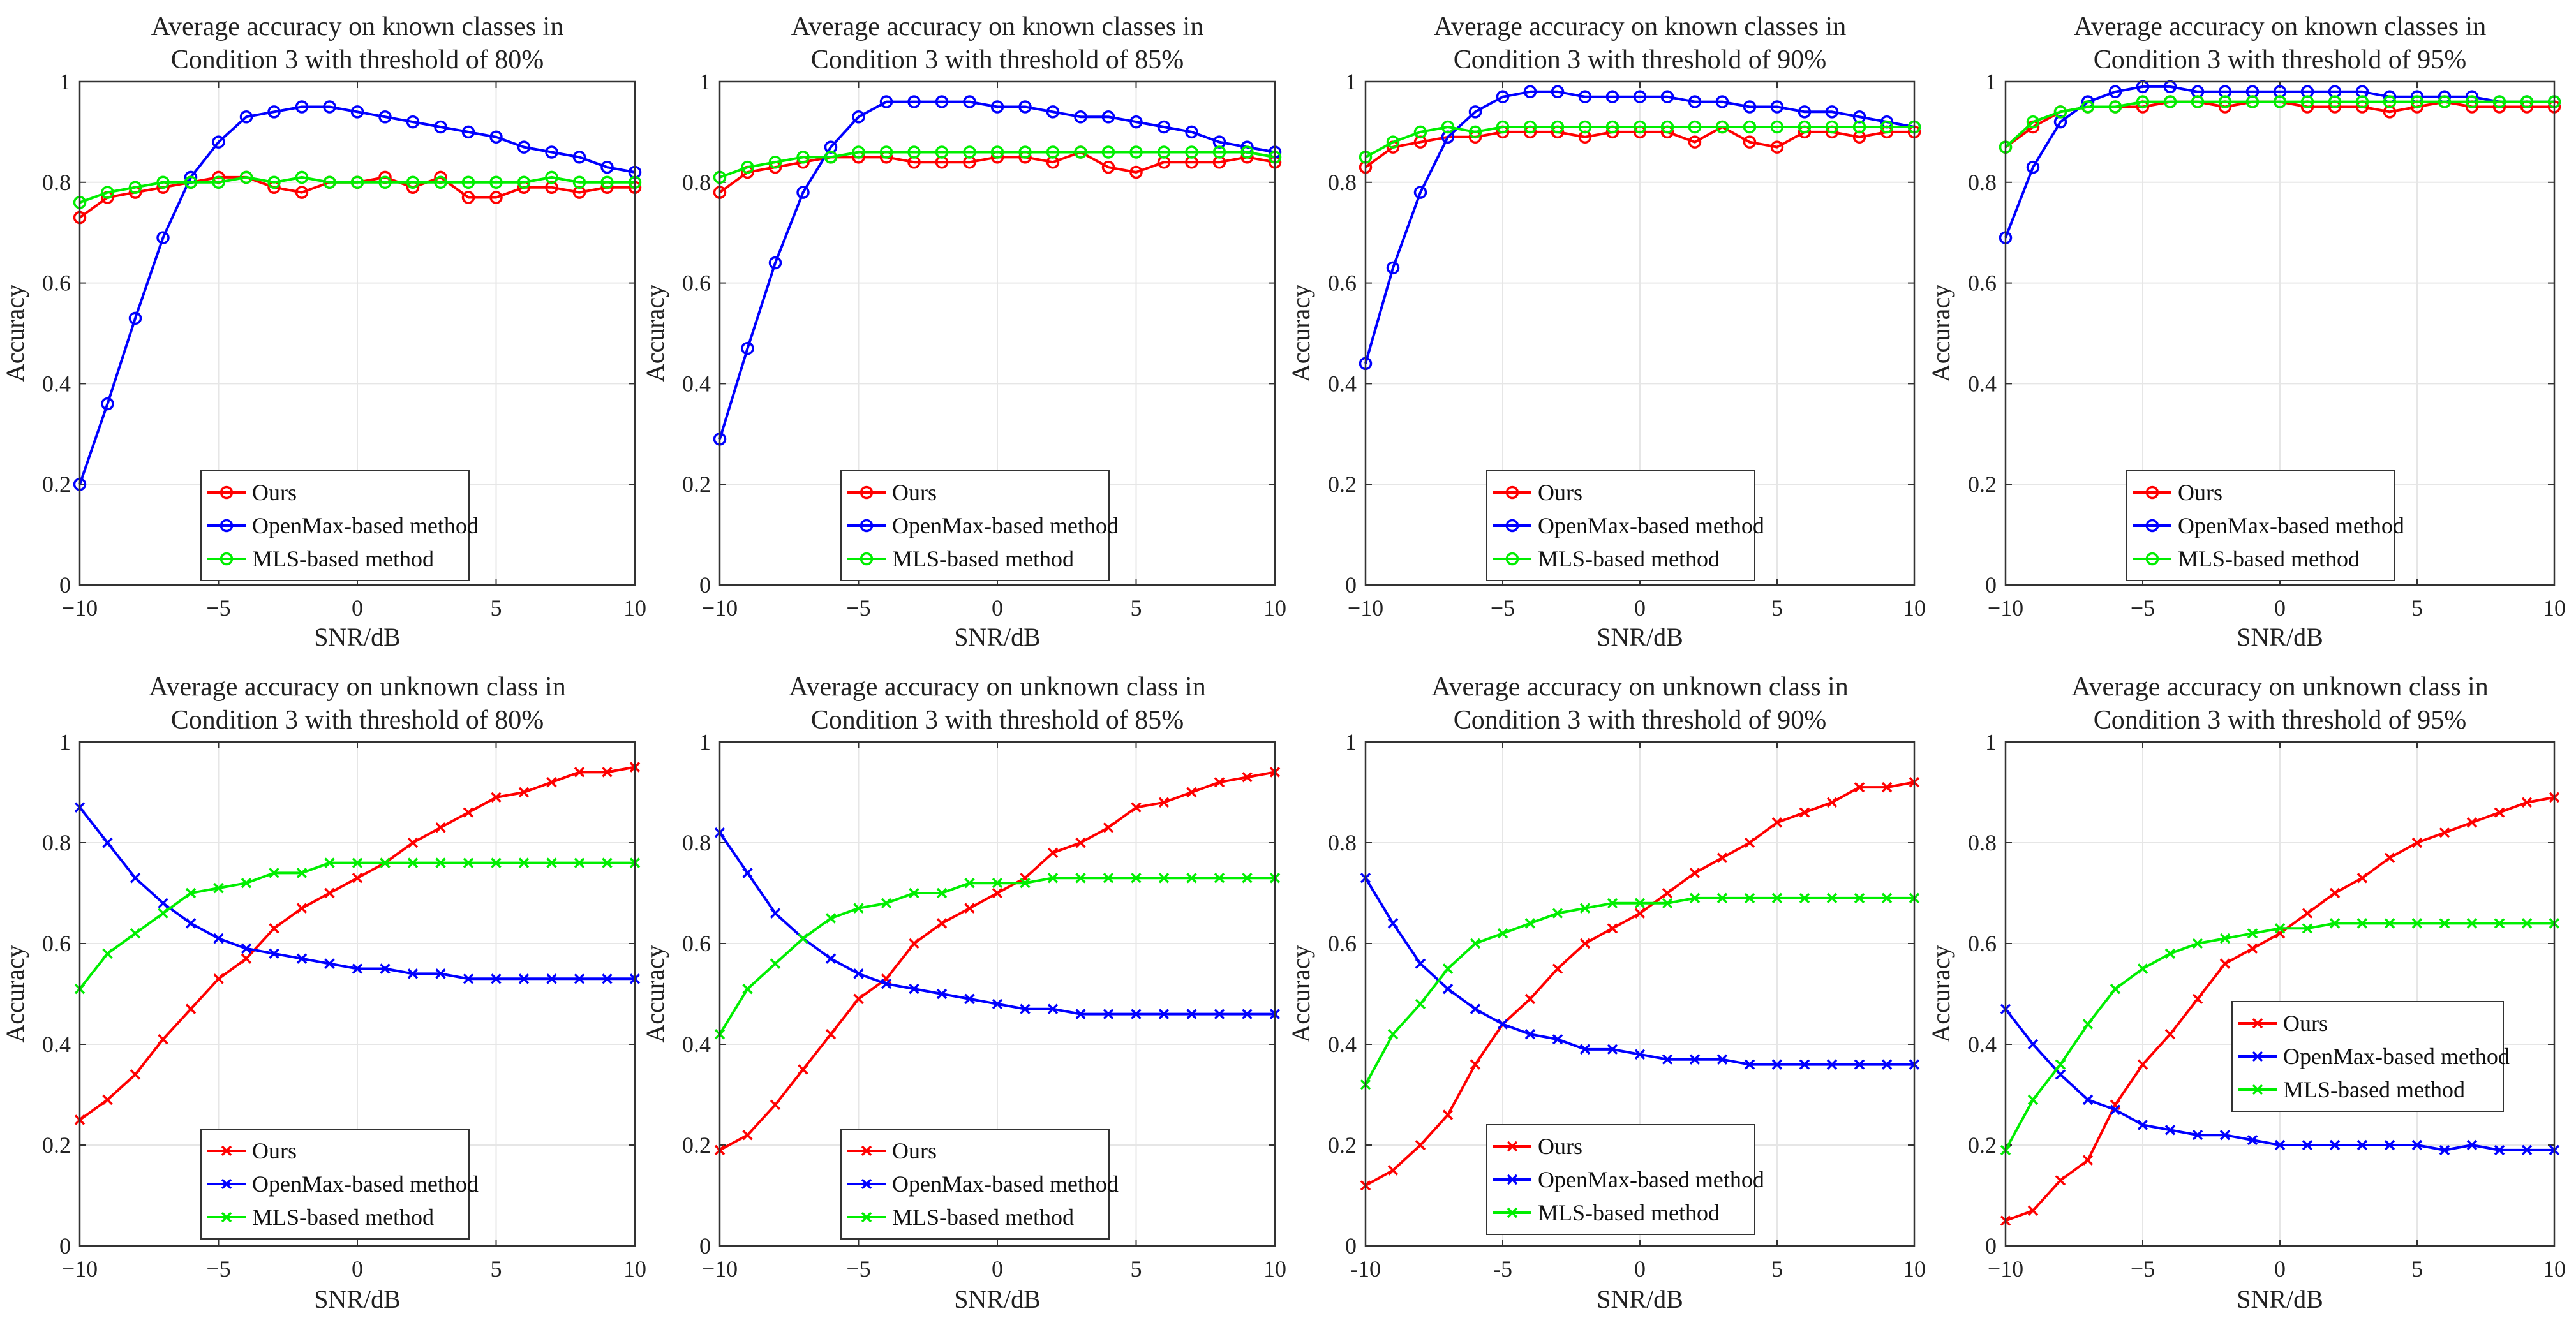  Describe the element at coordinates (1991, 742) in the screenshot. I see `chart8-ytick-label: 1` at that location.